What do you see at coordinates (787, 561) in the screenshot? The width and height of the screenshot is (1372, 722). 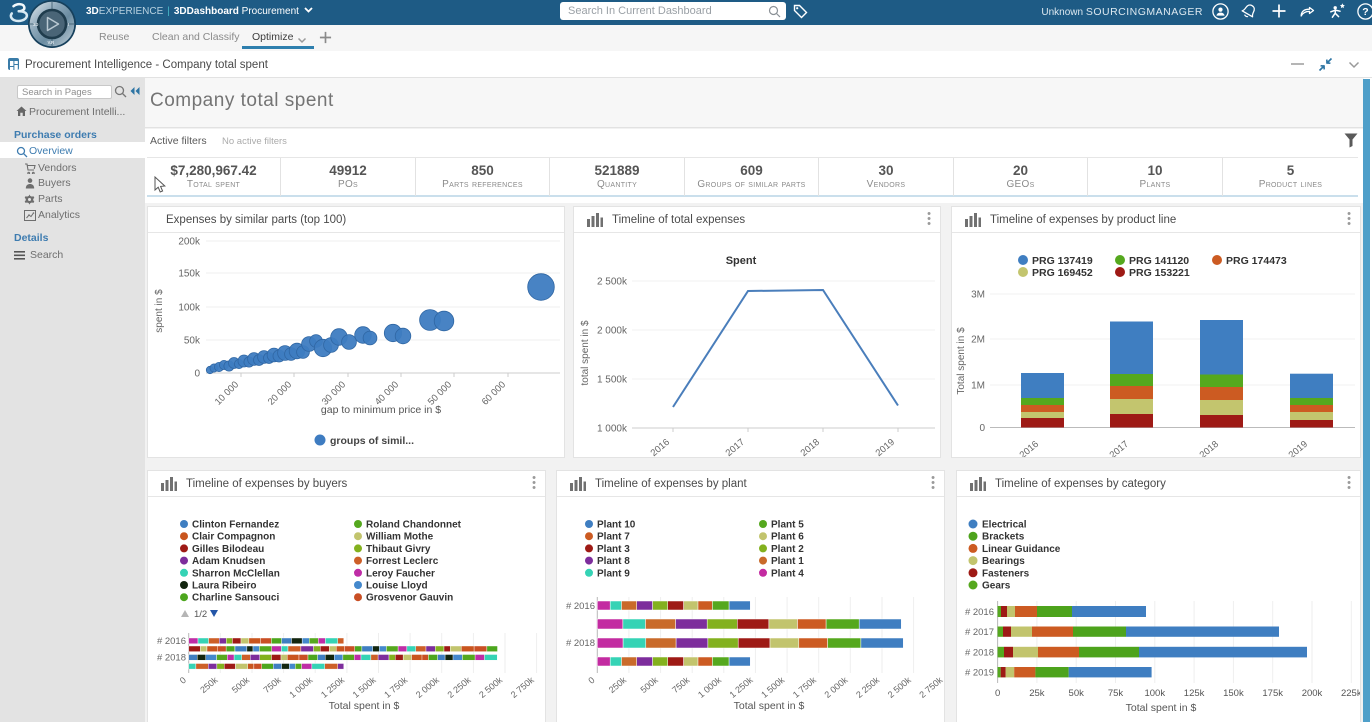 I see `svg-text: Plant 1` at bounding box center [787, 561].